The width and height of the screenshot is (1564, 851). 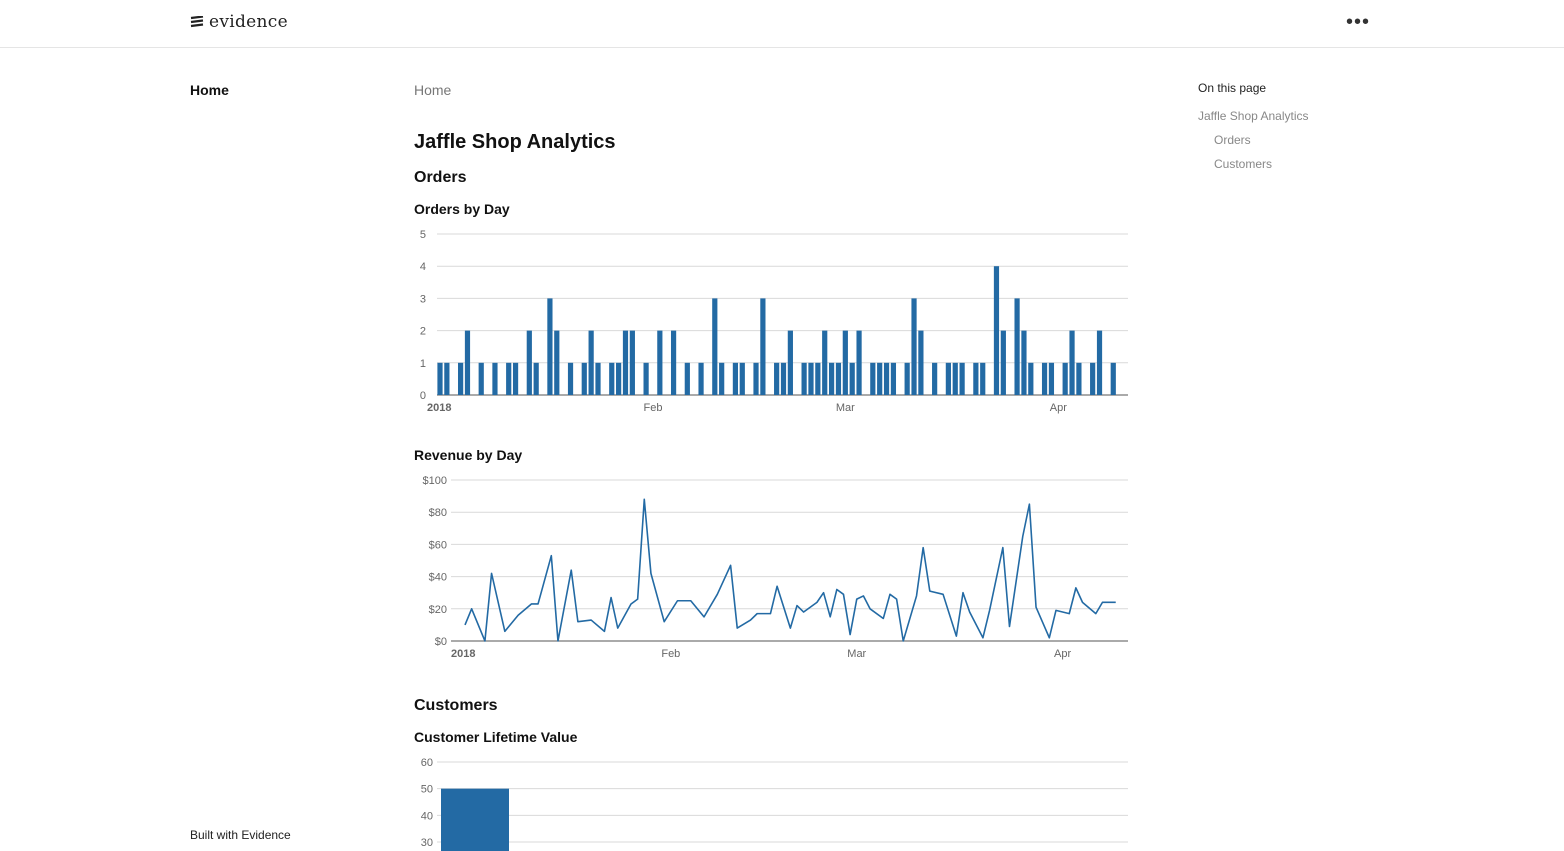 I want to click on logo-text: evidence, so click(x=248, y=22).